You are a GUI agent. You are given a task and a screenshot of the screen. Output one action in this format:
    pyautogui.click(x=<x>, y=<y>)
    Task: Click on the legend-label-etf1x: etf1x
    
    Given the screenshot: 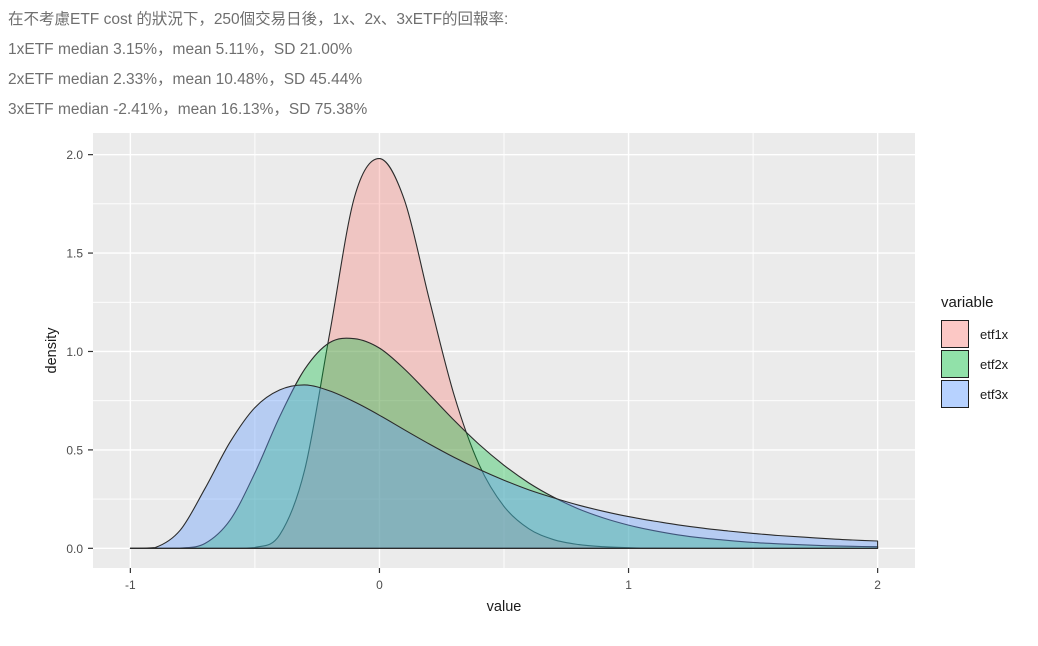 What is the action you would take?
    pyautogui.click(x=994, y=334)
    